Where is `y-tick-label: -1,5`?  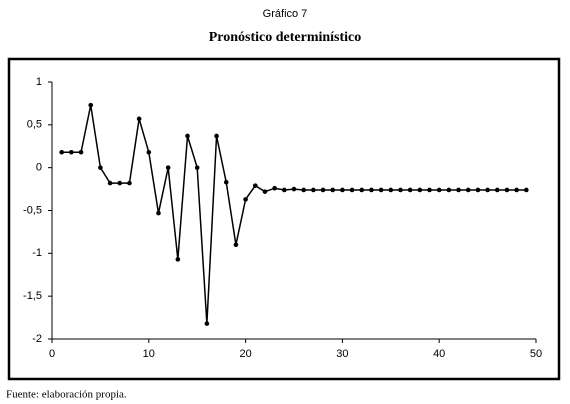
y-tick-label: -1,5 is located at coordinates (32, 296).